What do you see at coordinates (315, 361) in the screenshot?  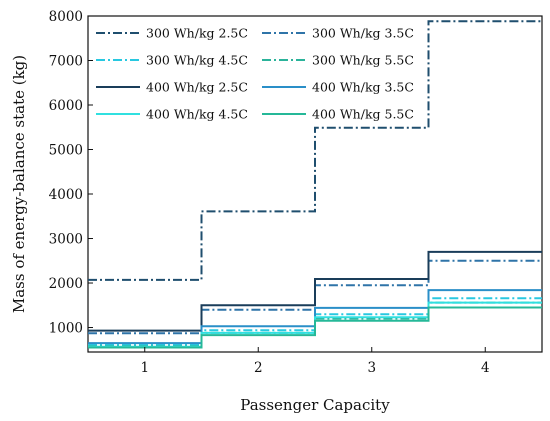 I see `x-axis-ticks: 1 2 3 4` at bounding box center [315, 361].